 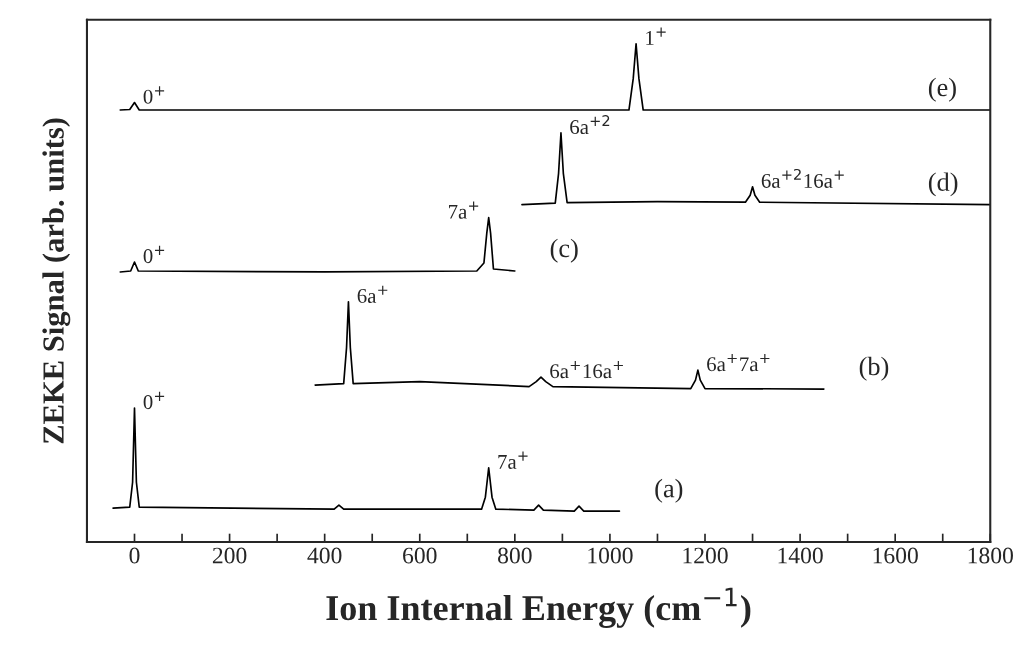 I want to click on annotation: 6a$^{+2}$16a$^{+}$, so click(x=802, y=178).